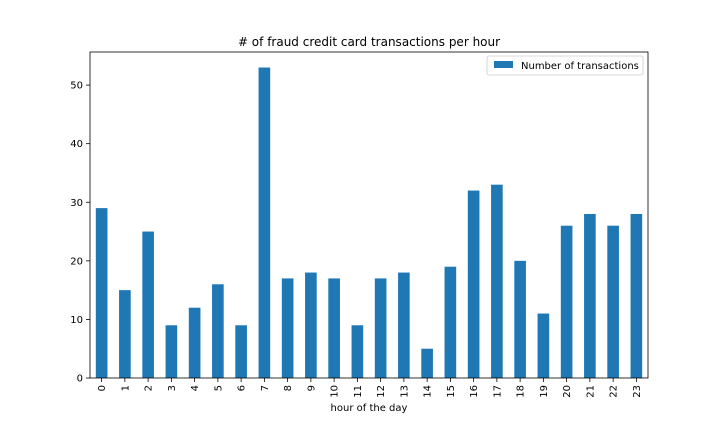 The width and height of the screenshot is (720, 436). Describe the element at coordinates (370, 388) in the screenshot. I see `x-axis: 0 1 2 3 4 5 6 7 8 9 10 11 12 13 14 15 16 17 18 19 20 21 22 23` at that location.